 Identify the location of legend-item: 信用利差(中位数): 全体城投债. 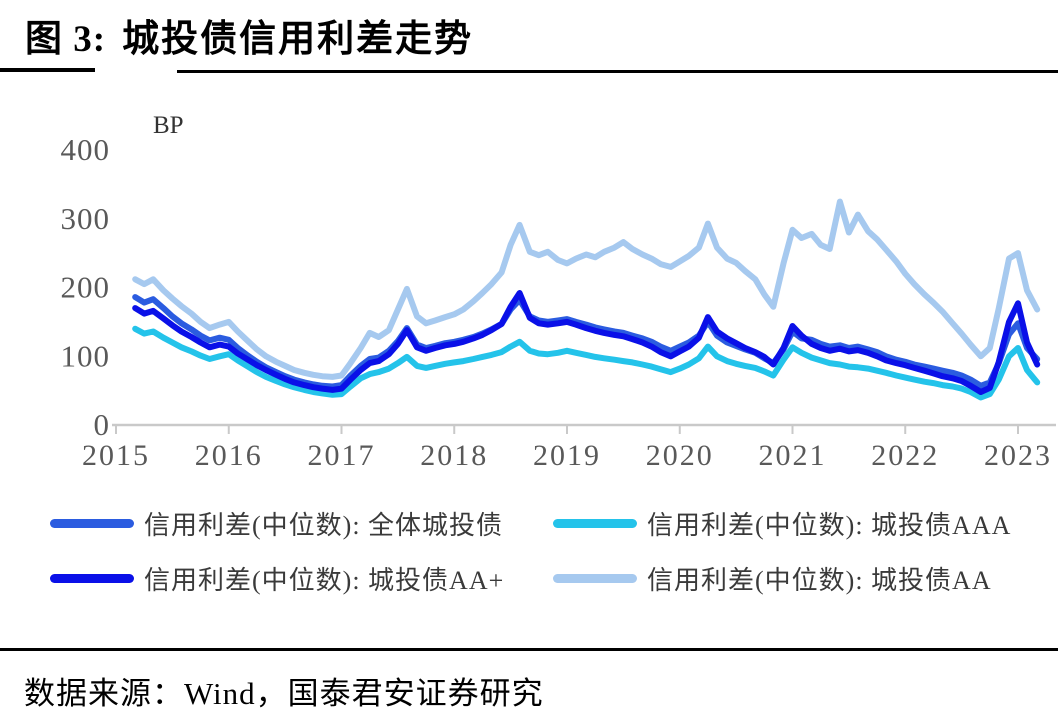
(276, 523).